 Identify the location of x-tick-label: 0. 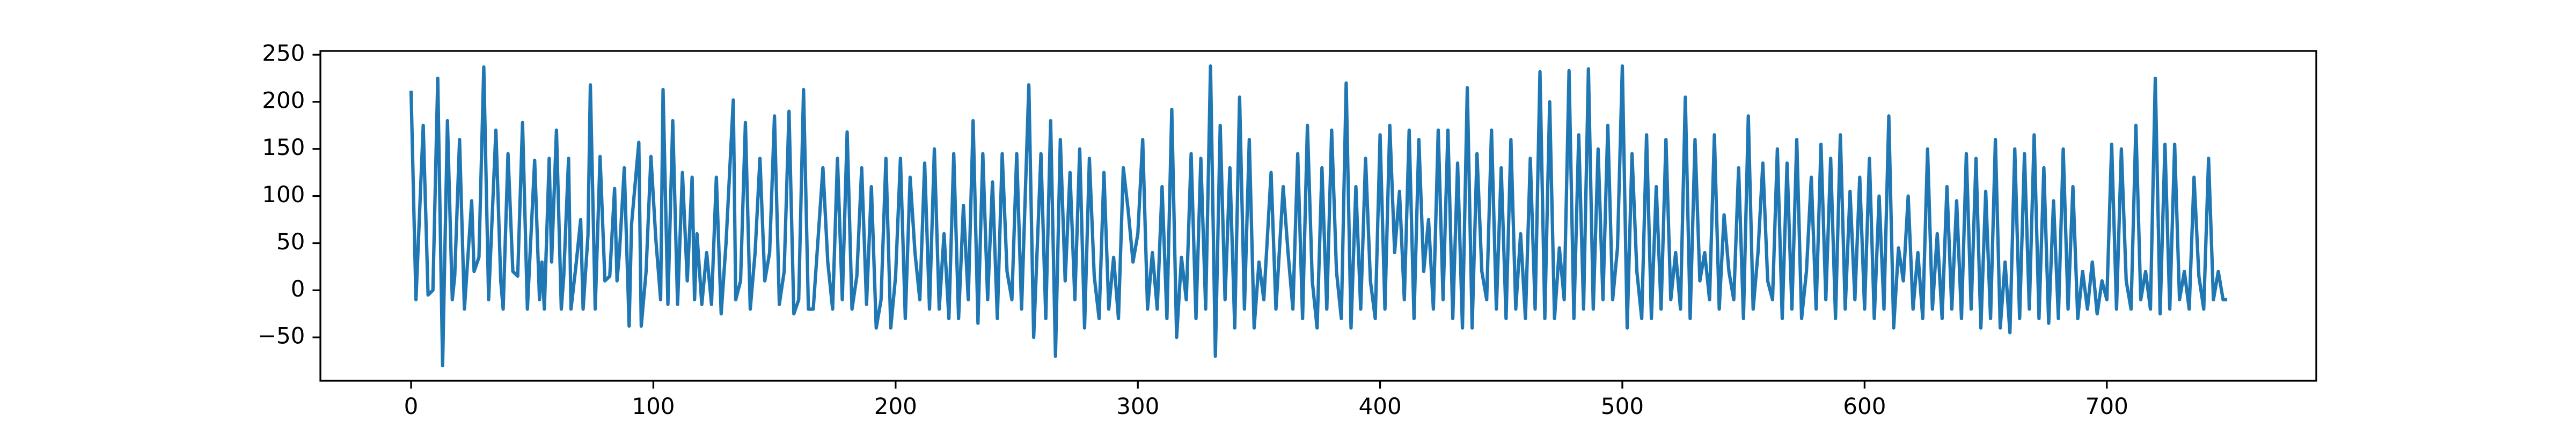
(411, 406).